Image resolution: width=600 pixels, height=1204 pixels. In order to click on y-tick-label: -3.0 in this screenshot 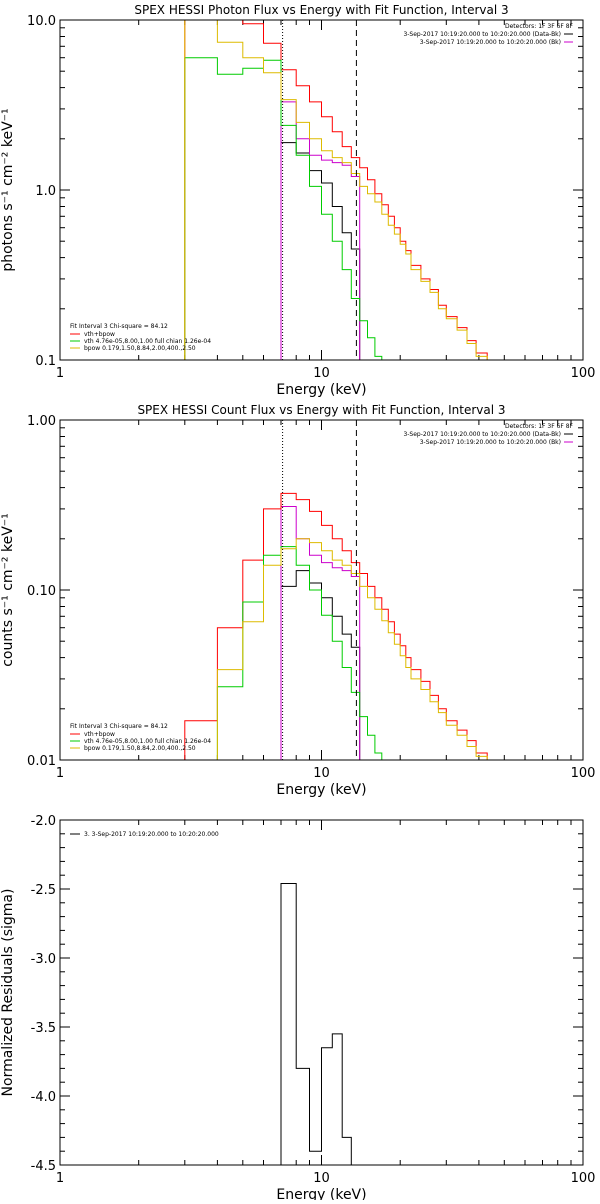, I will do `click(43, 959)`.